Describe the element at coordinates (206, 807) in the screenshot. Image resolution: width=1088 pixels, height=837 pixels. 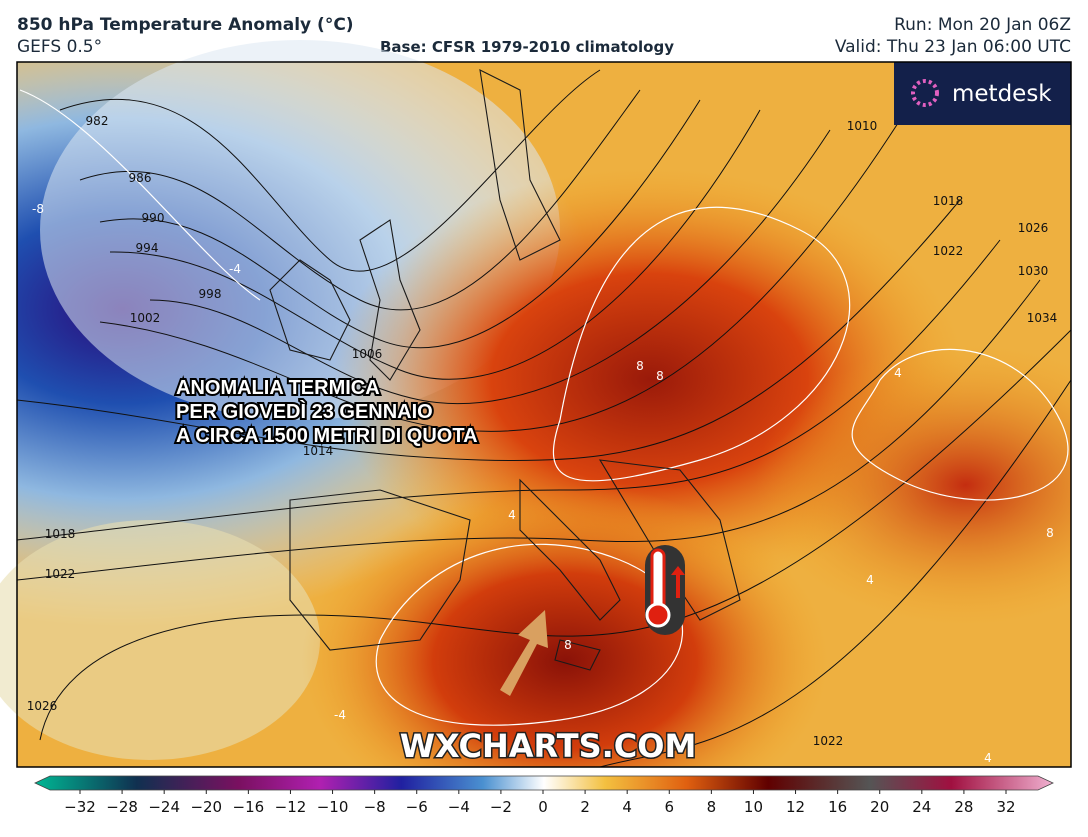
I see `colorbar-label: −20` at that location.